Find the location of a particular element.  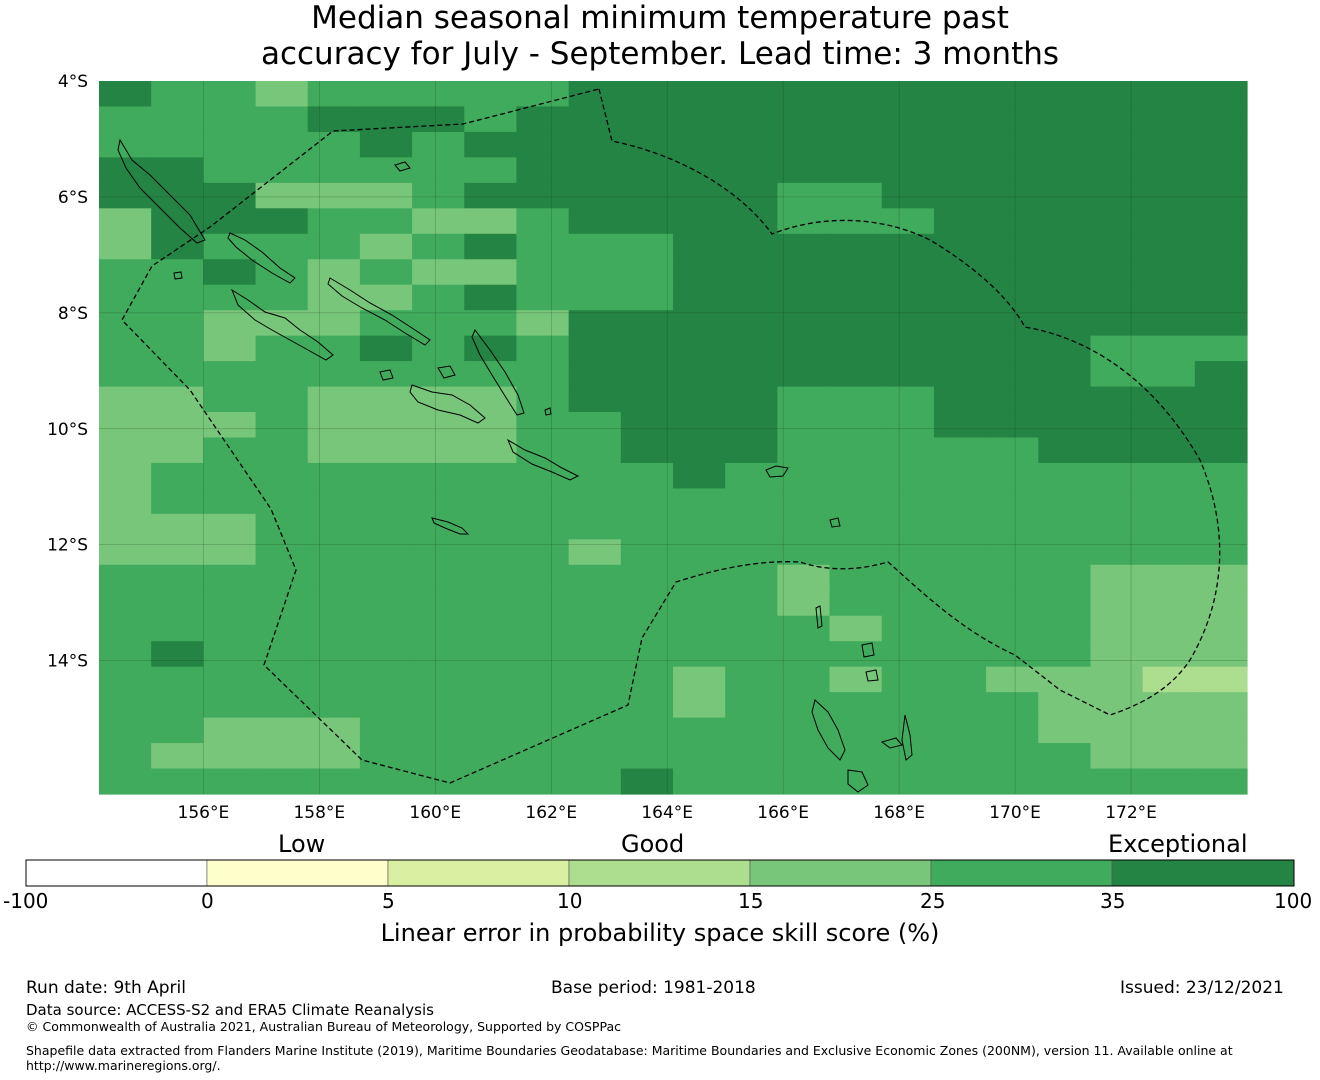

longitude-tick-label: 164°E is located at coordinates (667, 813).